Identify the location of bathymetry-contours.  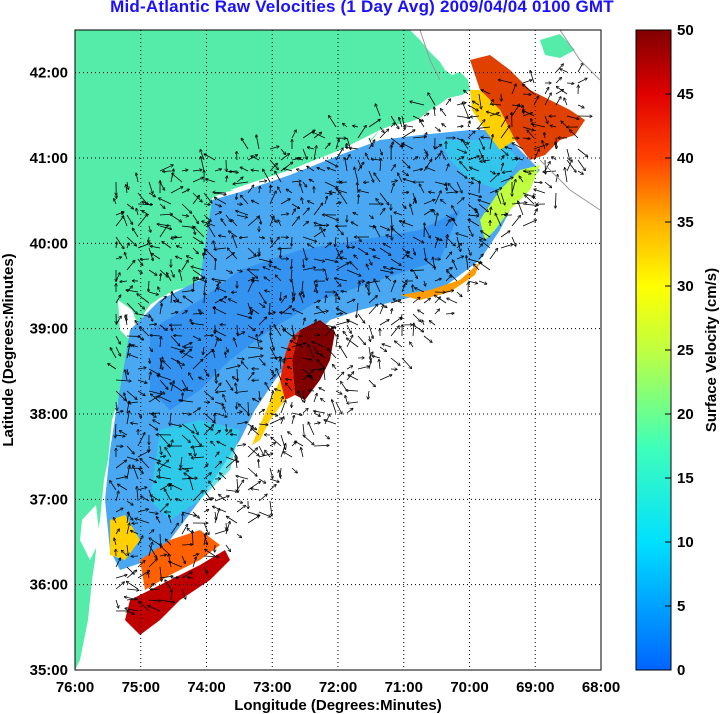
(510, 120).